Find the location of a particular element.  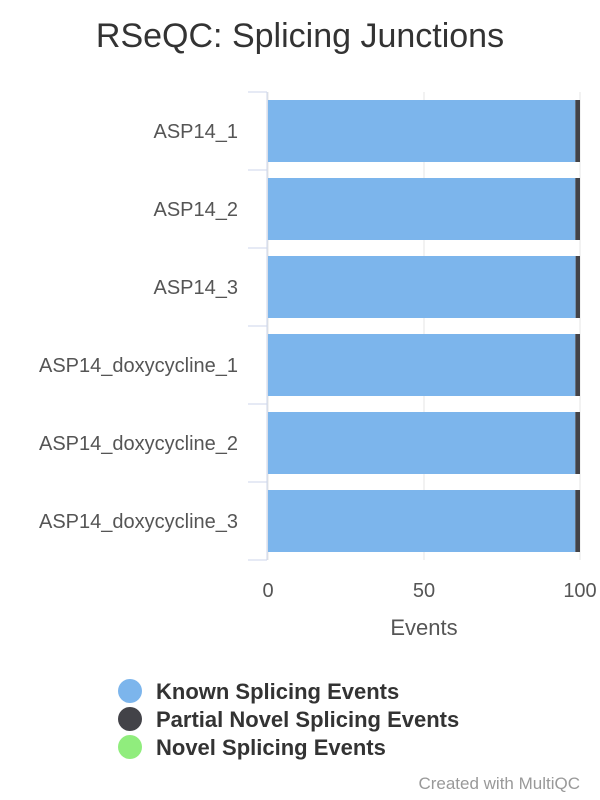

credit-text: Created with MultiQC is located at coordinates (499, 783).